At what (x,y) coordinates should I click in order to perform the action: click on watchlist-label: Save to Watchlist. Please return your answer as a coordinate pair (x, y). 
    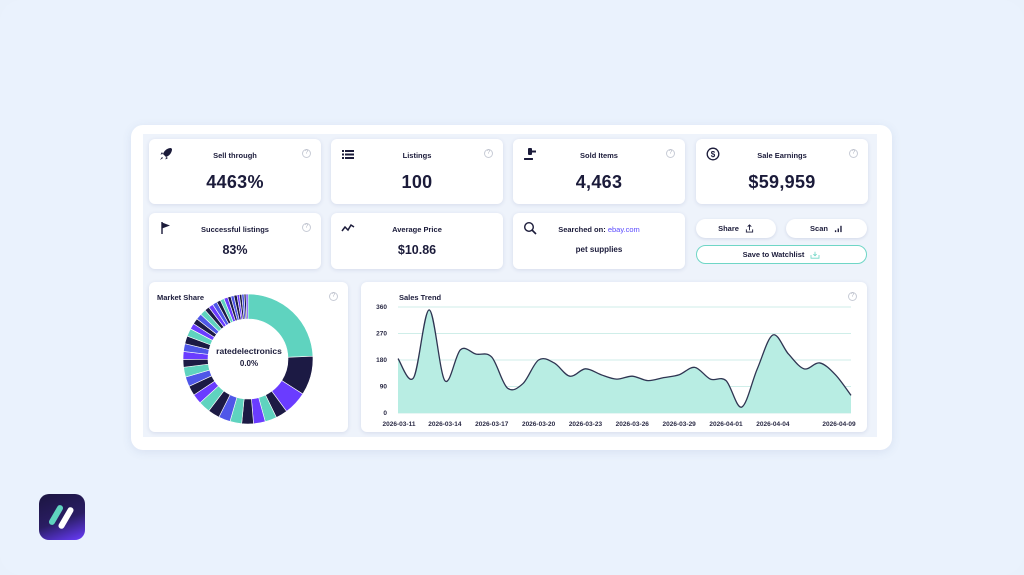
    Looking at the image, I should click on (773, 254).